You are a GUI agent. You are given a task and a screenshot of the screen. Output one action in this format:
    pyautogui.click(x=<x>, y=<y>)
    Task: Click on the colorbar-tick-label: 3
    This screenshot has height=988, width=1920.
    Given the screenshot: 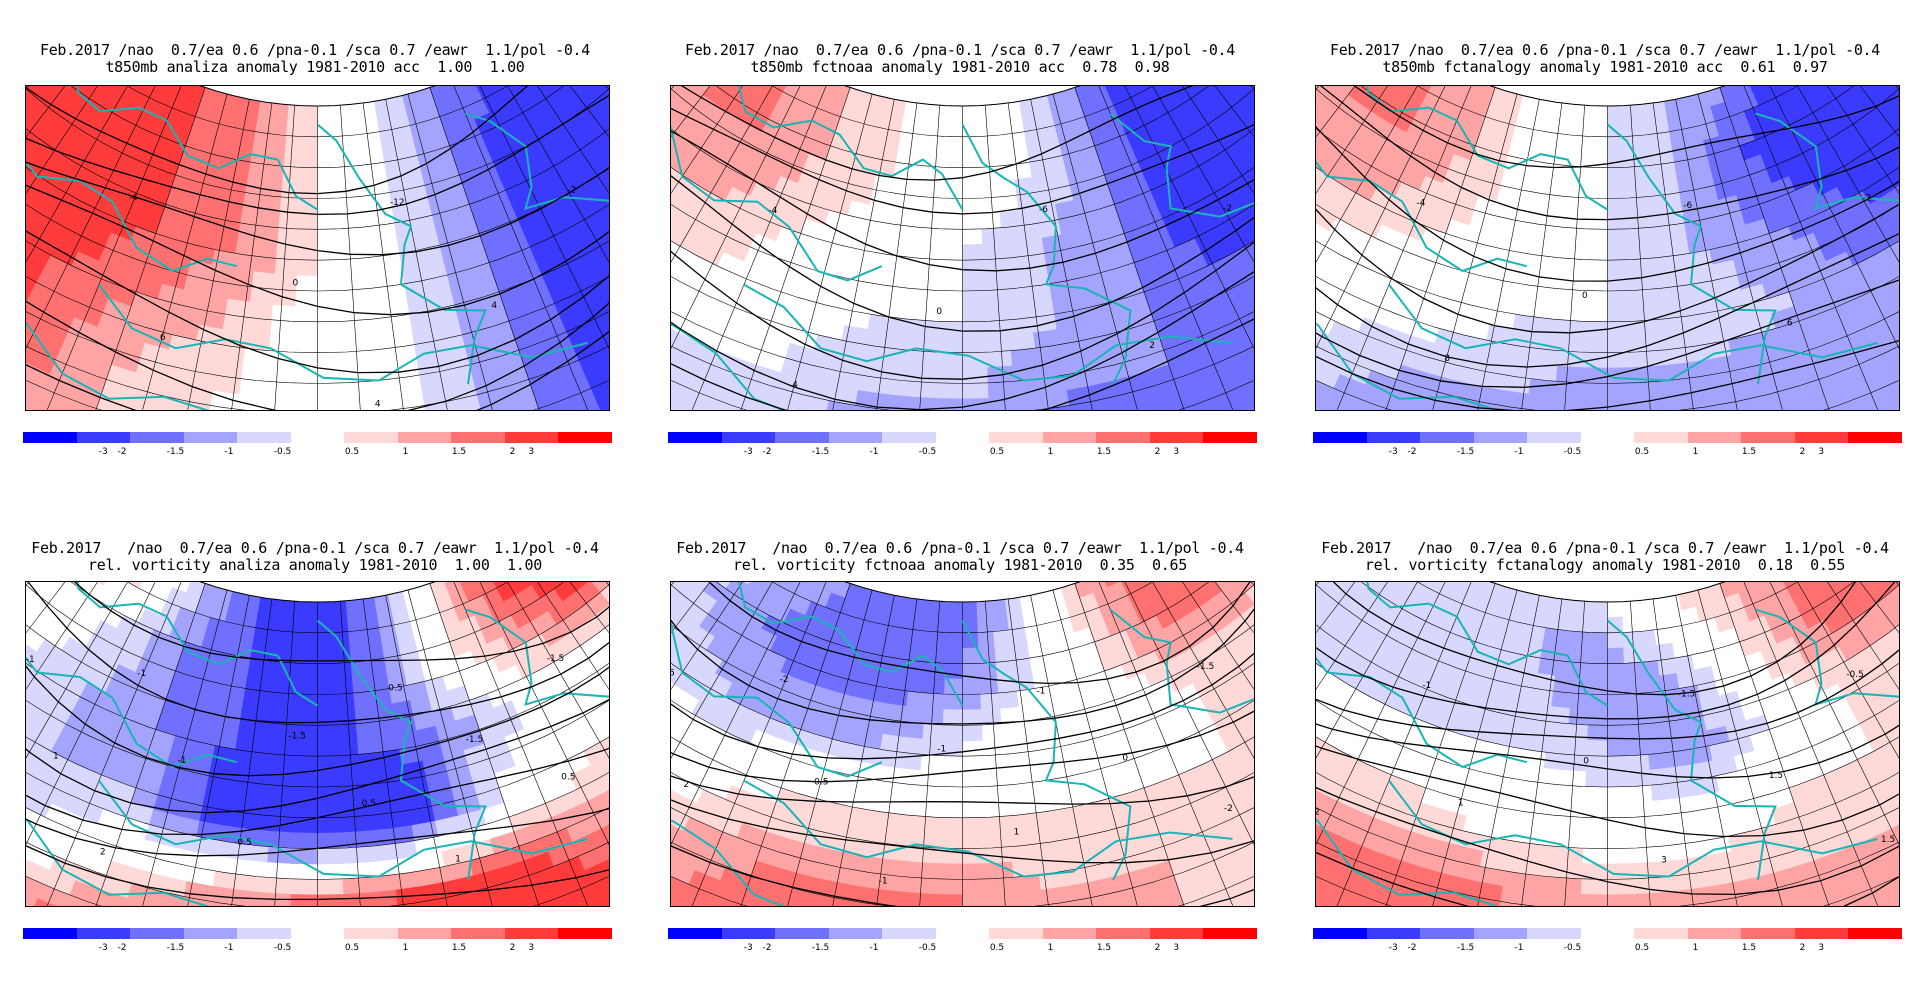 What is the action you would take?
    pyautogui.click(x=531, y=948)
    